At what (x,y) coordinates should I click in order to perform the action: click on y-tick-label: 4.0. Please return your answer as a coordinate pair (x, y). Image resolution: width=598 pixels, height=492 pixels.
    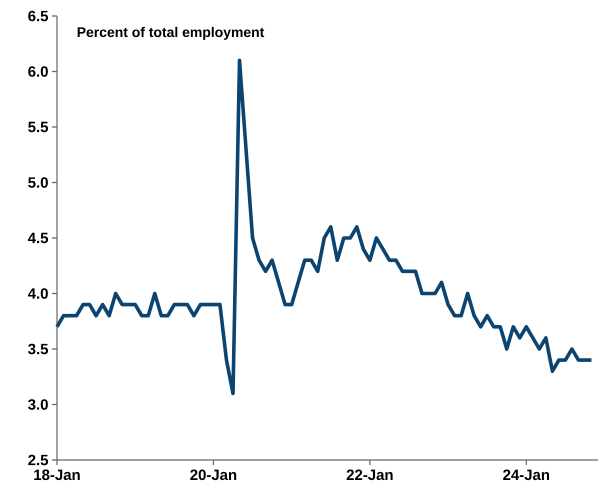
    Looking at the image, I should click on (38, 293).